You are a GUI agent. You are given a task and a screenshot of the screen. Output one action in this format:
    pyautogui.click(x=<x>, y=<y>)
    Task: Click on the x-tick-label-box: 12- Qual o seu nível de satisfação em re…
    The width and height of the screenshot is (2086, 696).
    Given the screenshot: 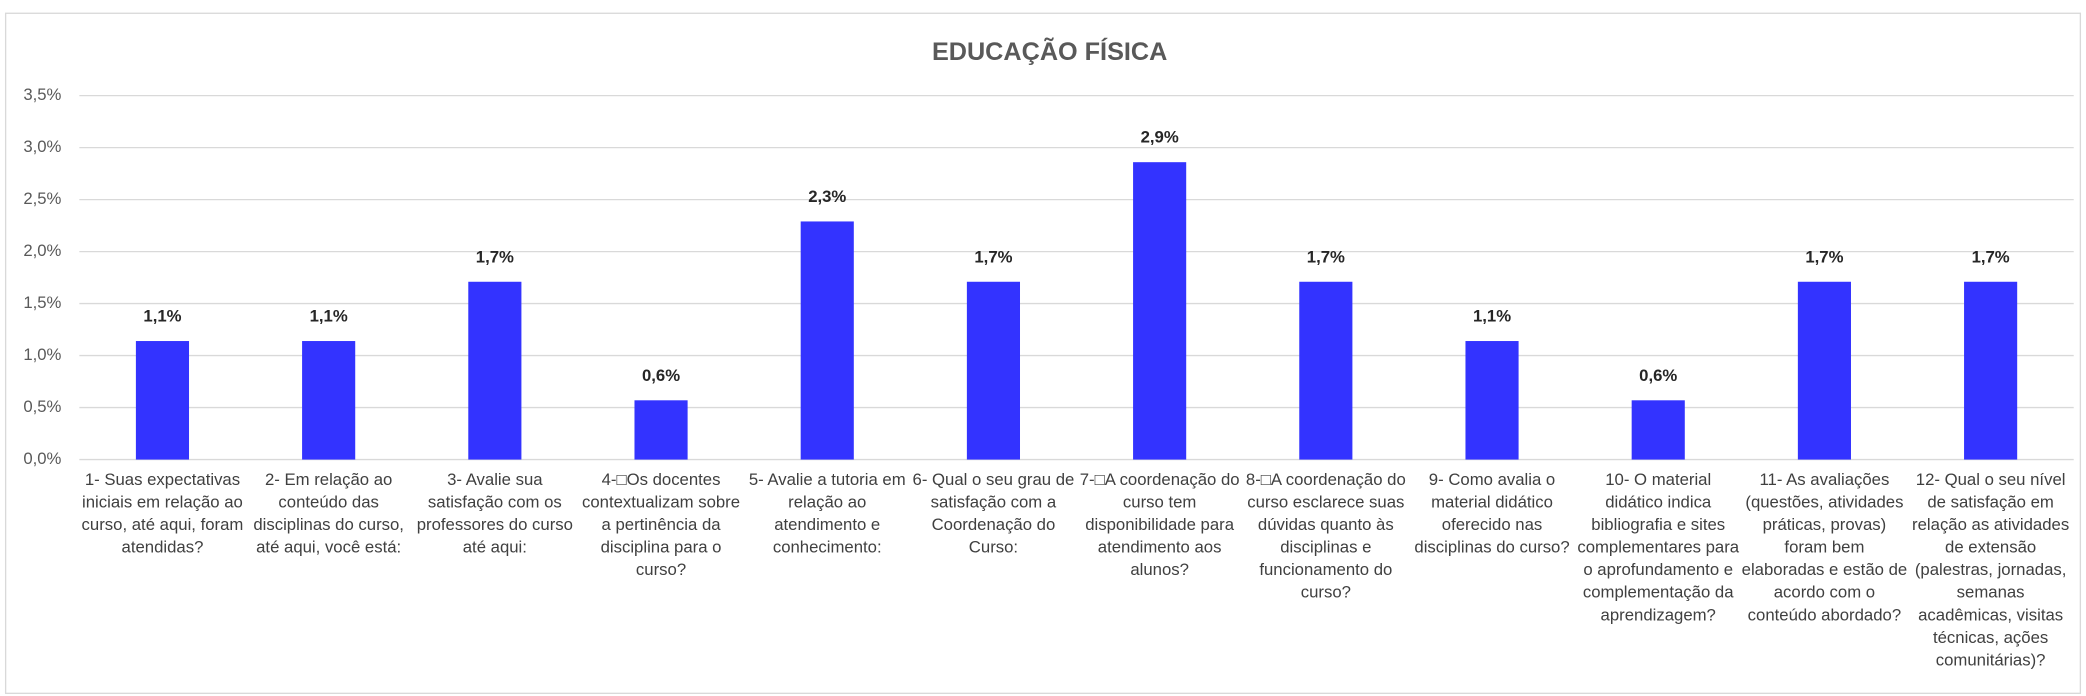 What is the action you would take?
    pyautogui.click(x=1991, y=570)
    